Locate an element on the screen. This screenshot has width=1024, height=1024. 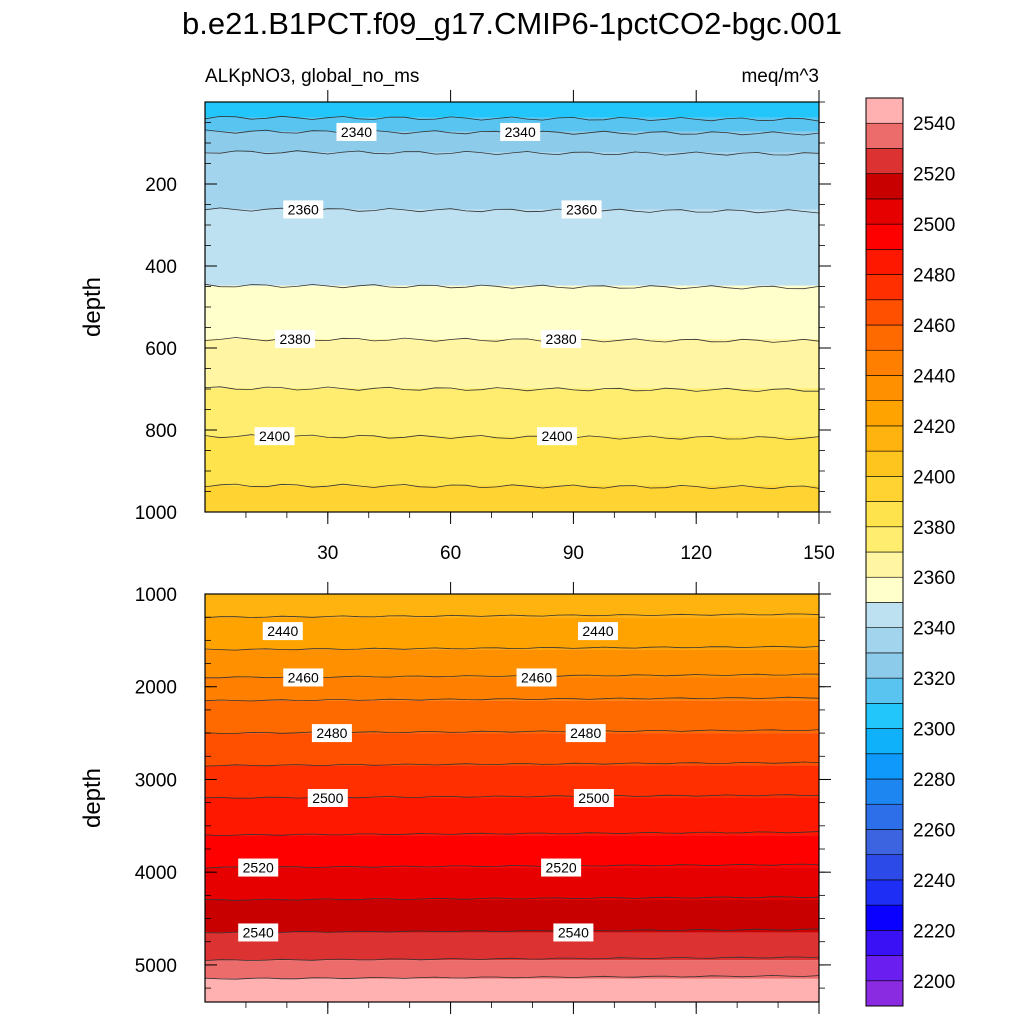
colorbar-label: 2260 is located at coordinates (934, 830).